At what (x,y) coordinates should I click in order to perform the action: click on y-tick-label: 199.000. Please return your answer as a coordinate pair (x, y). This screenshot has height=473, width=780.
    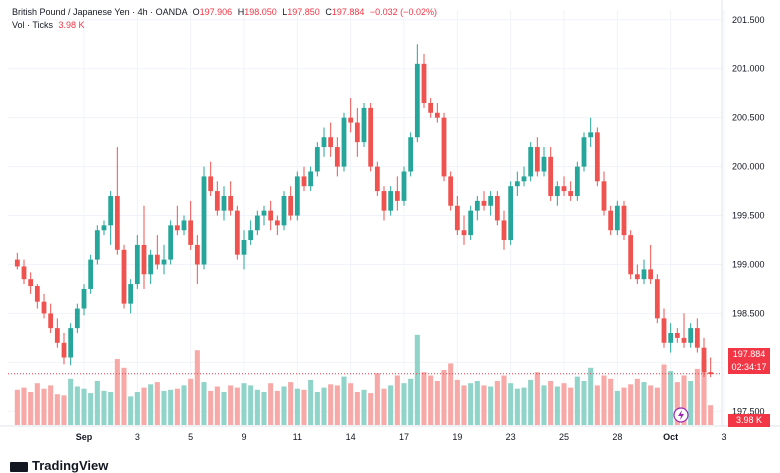
    Looking at the image, I should click on (748, 264).